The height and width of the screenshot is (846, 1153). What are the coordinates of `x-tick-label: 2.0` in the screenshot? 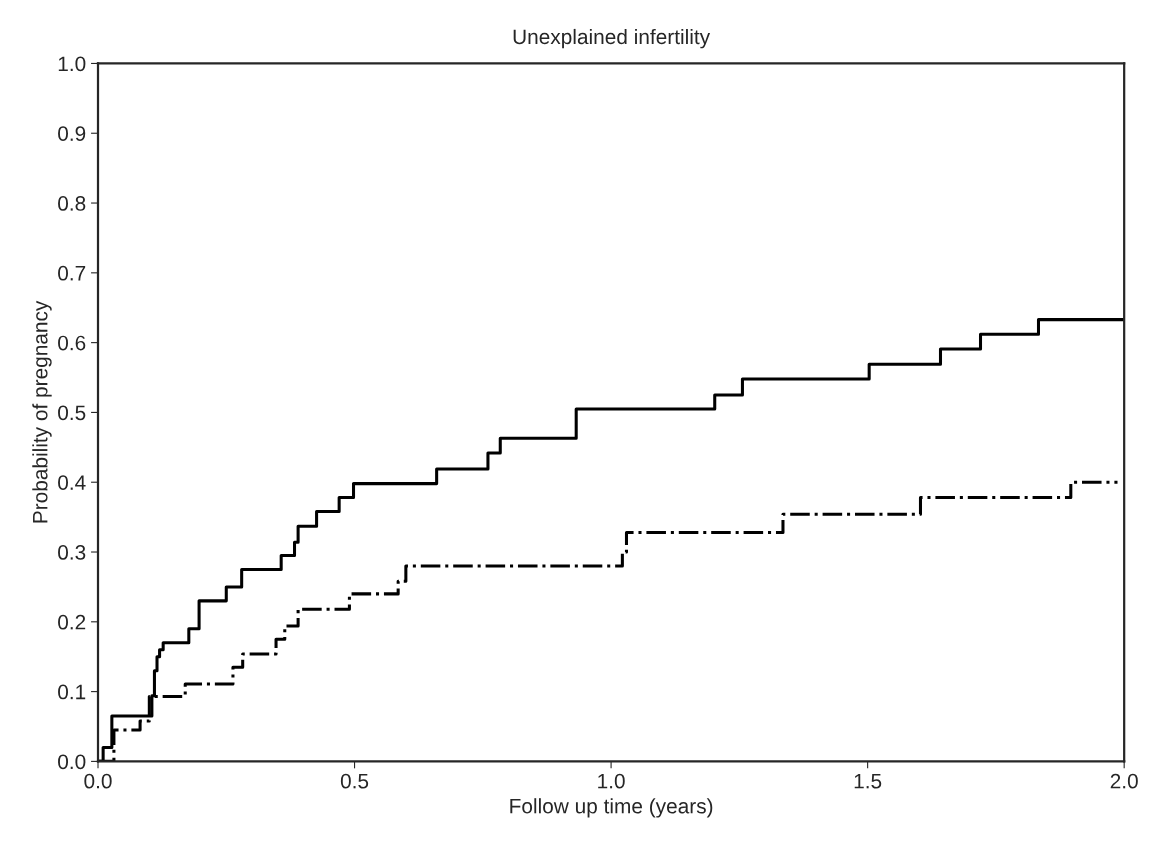 It's located at (1124, 781).